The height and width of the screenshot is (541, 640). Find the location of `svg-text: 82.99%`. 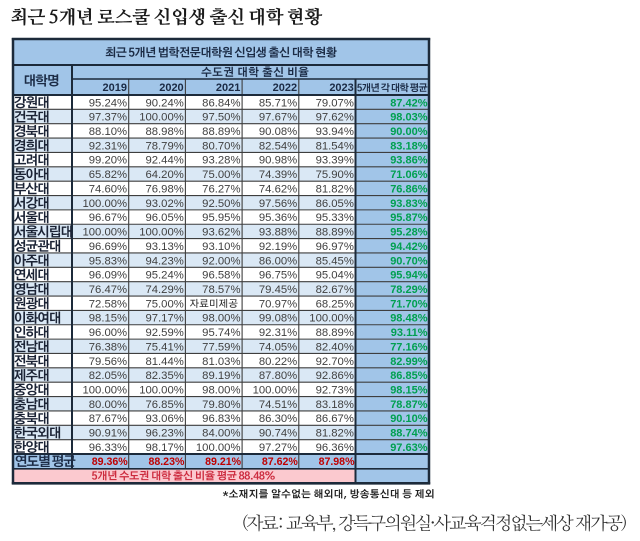

svg-text: 82.99% is located at coordinates (409, 362).